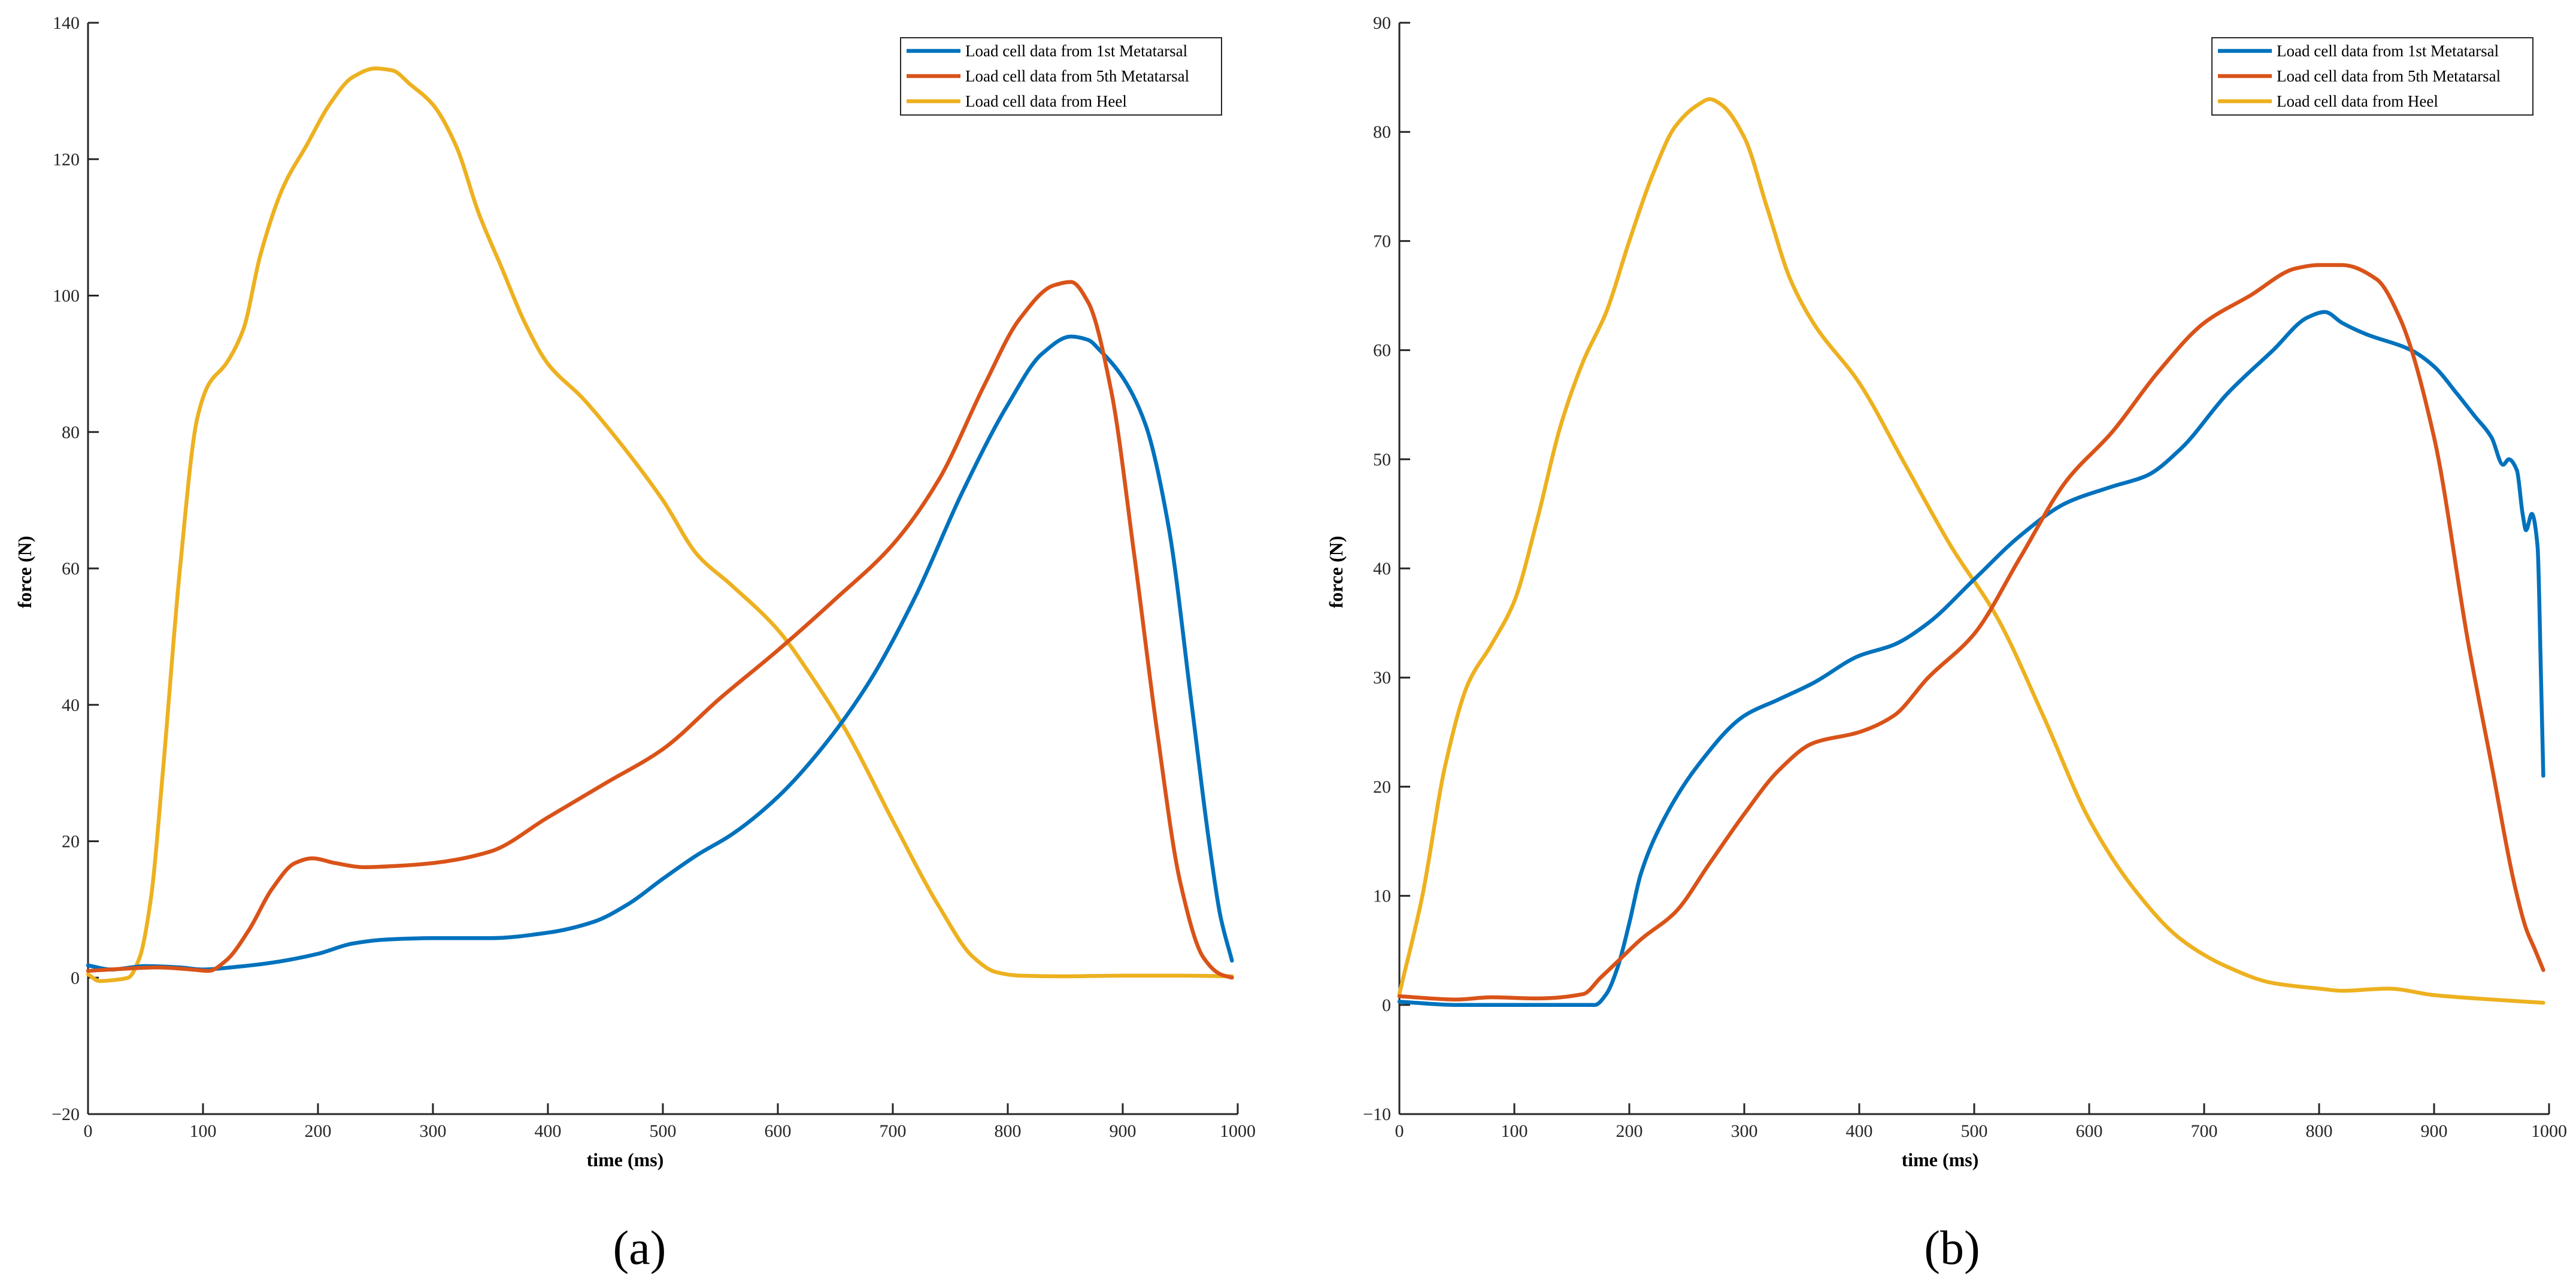 The width and height of the screenshot is (2576, 1283). I want to click on y-tick-label-b-6: 50, so click(1382, 460).